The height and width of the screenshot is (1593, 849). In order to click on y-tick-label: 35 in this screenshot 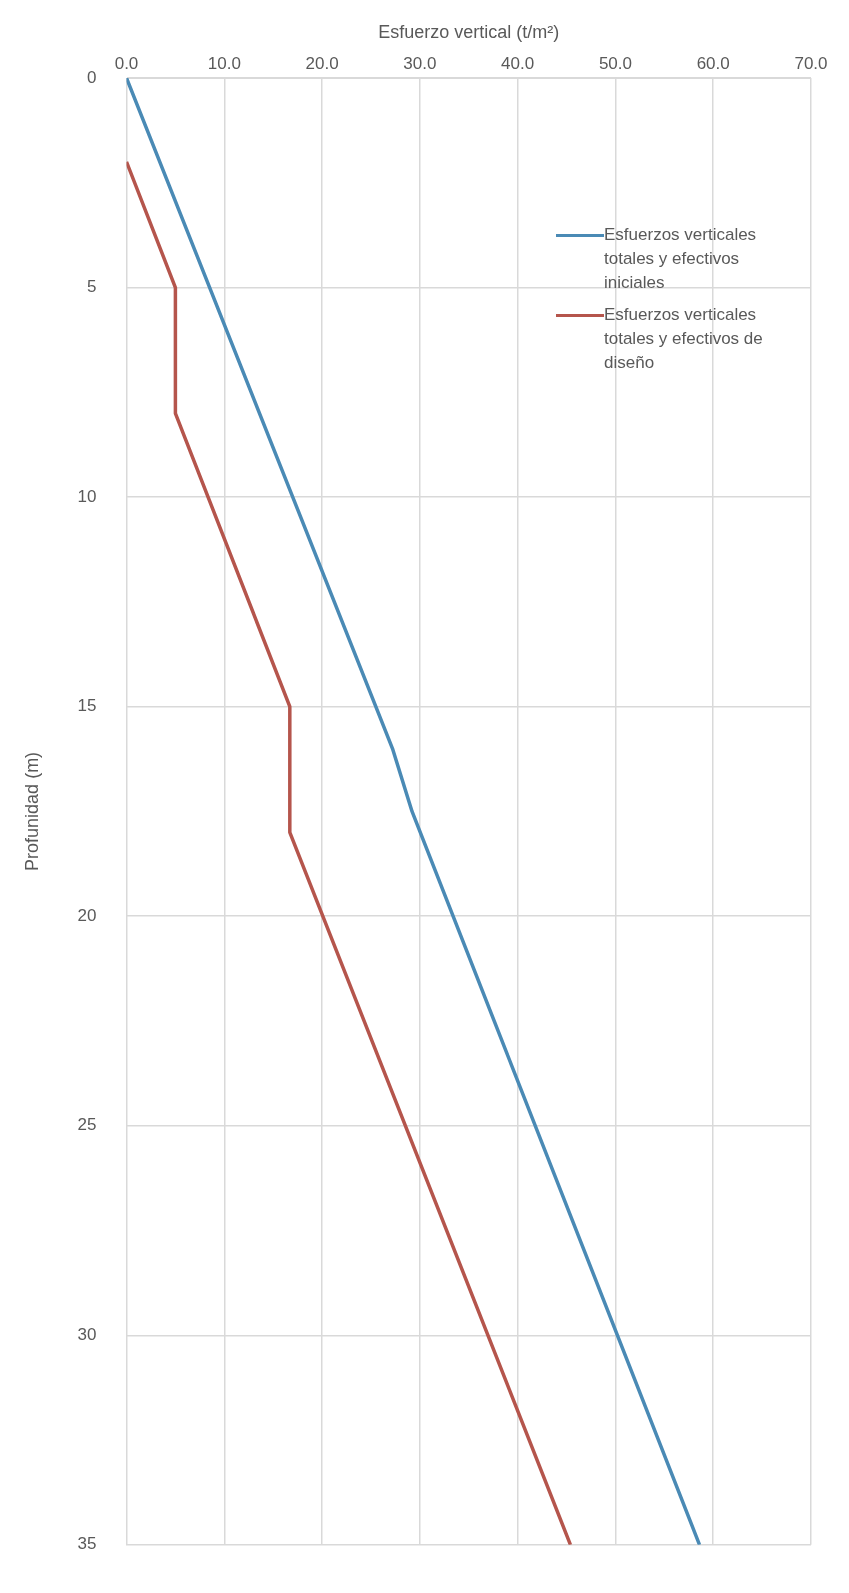, I will do `click(87, 1544)`.